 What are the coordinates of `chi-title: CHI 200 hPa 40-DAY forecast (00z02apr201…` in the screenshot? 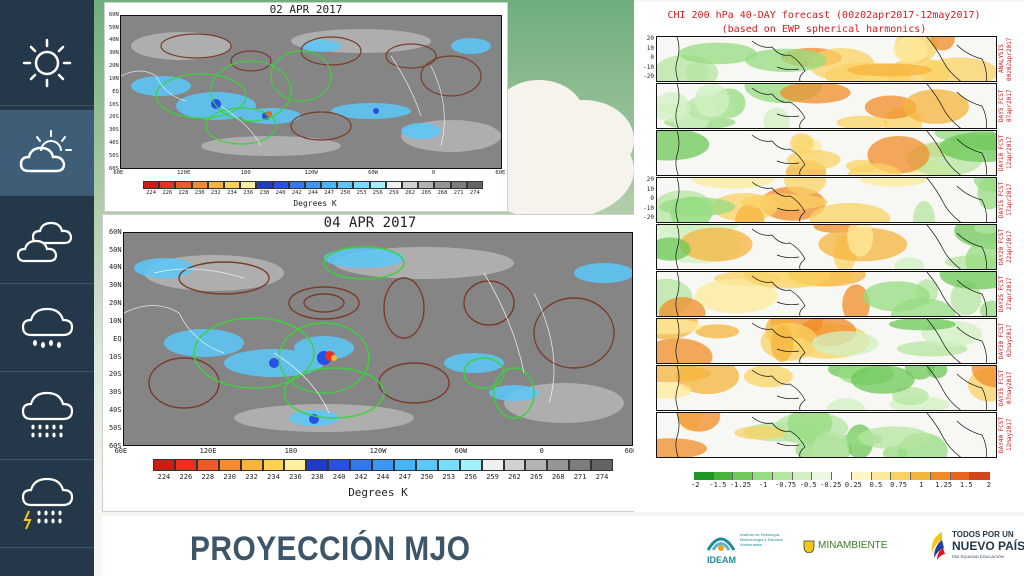 It's located at (824, 15).